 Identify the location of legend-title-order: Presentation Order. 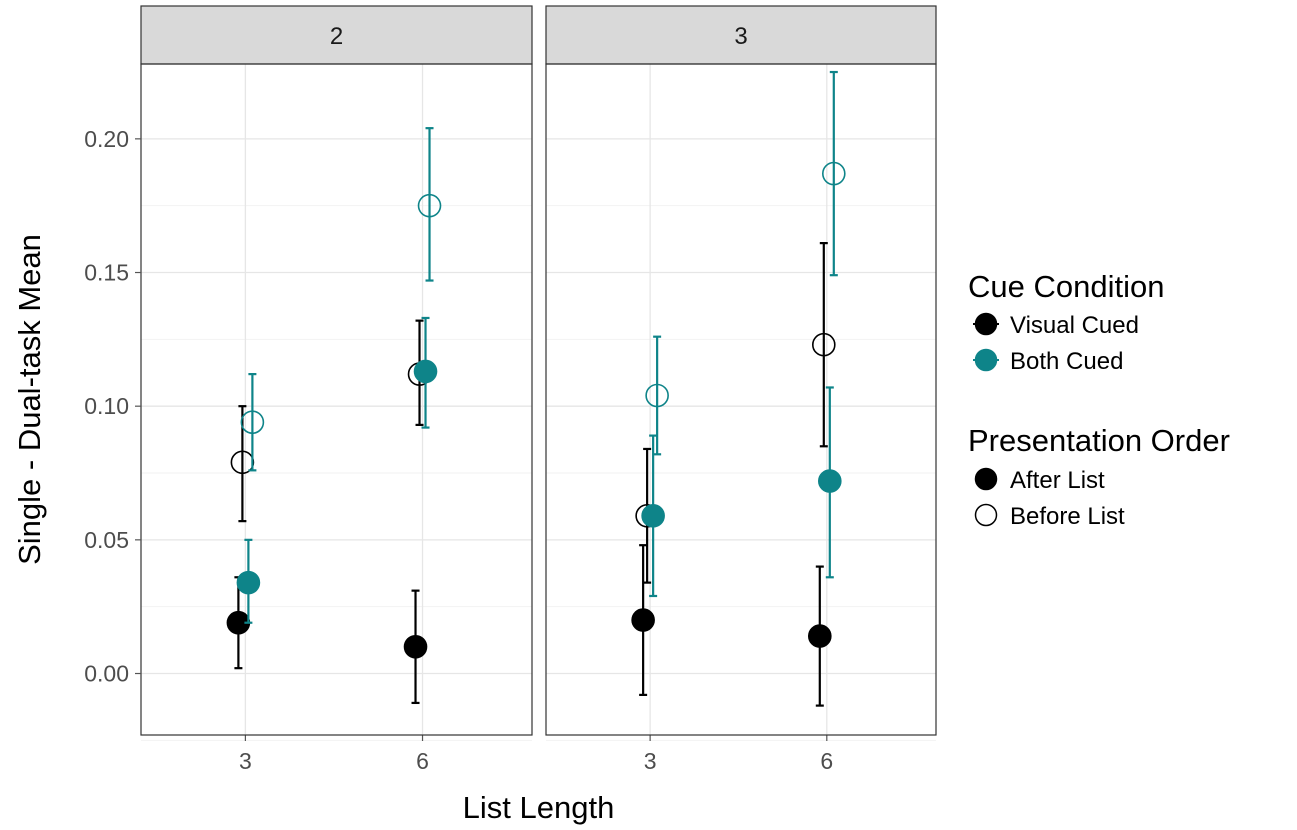
(1099, 440).